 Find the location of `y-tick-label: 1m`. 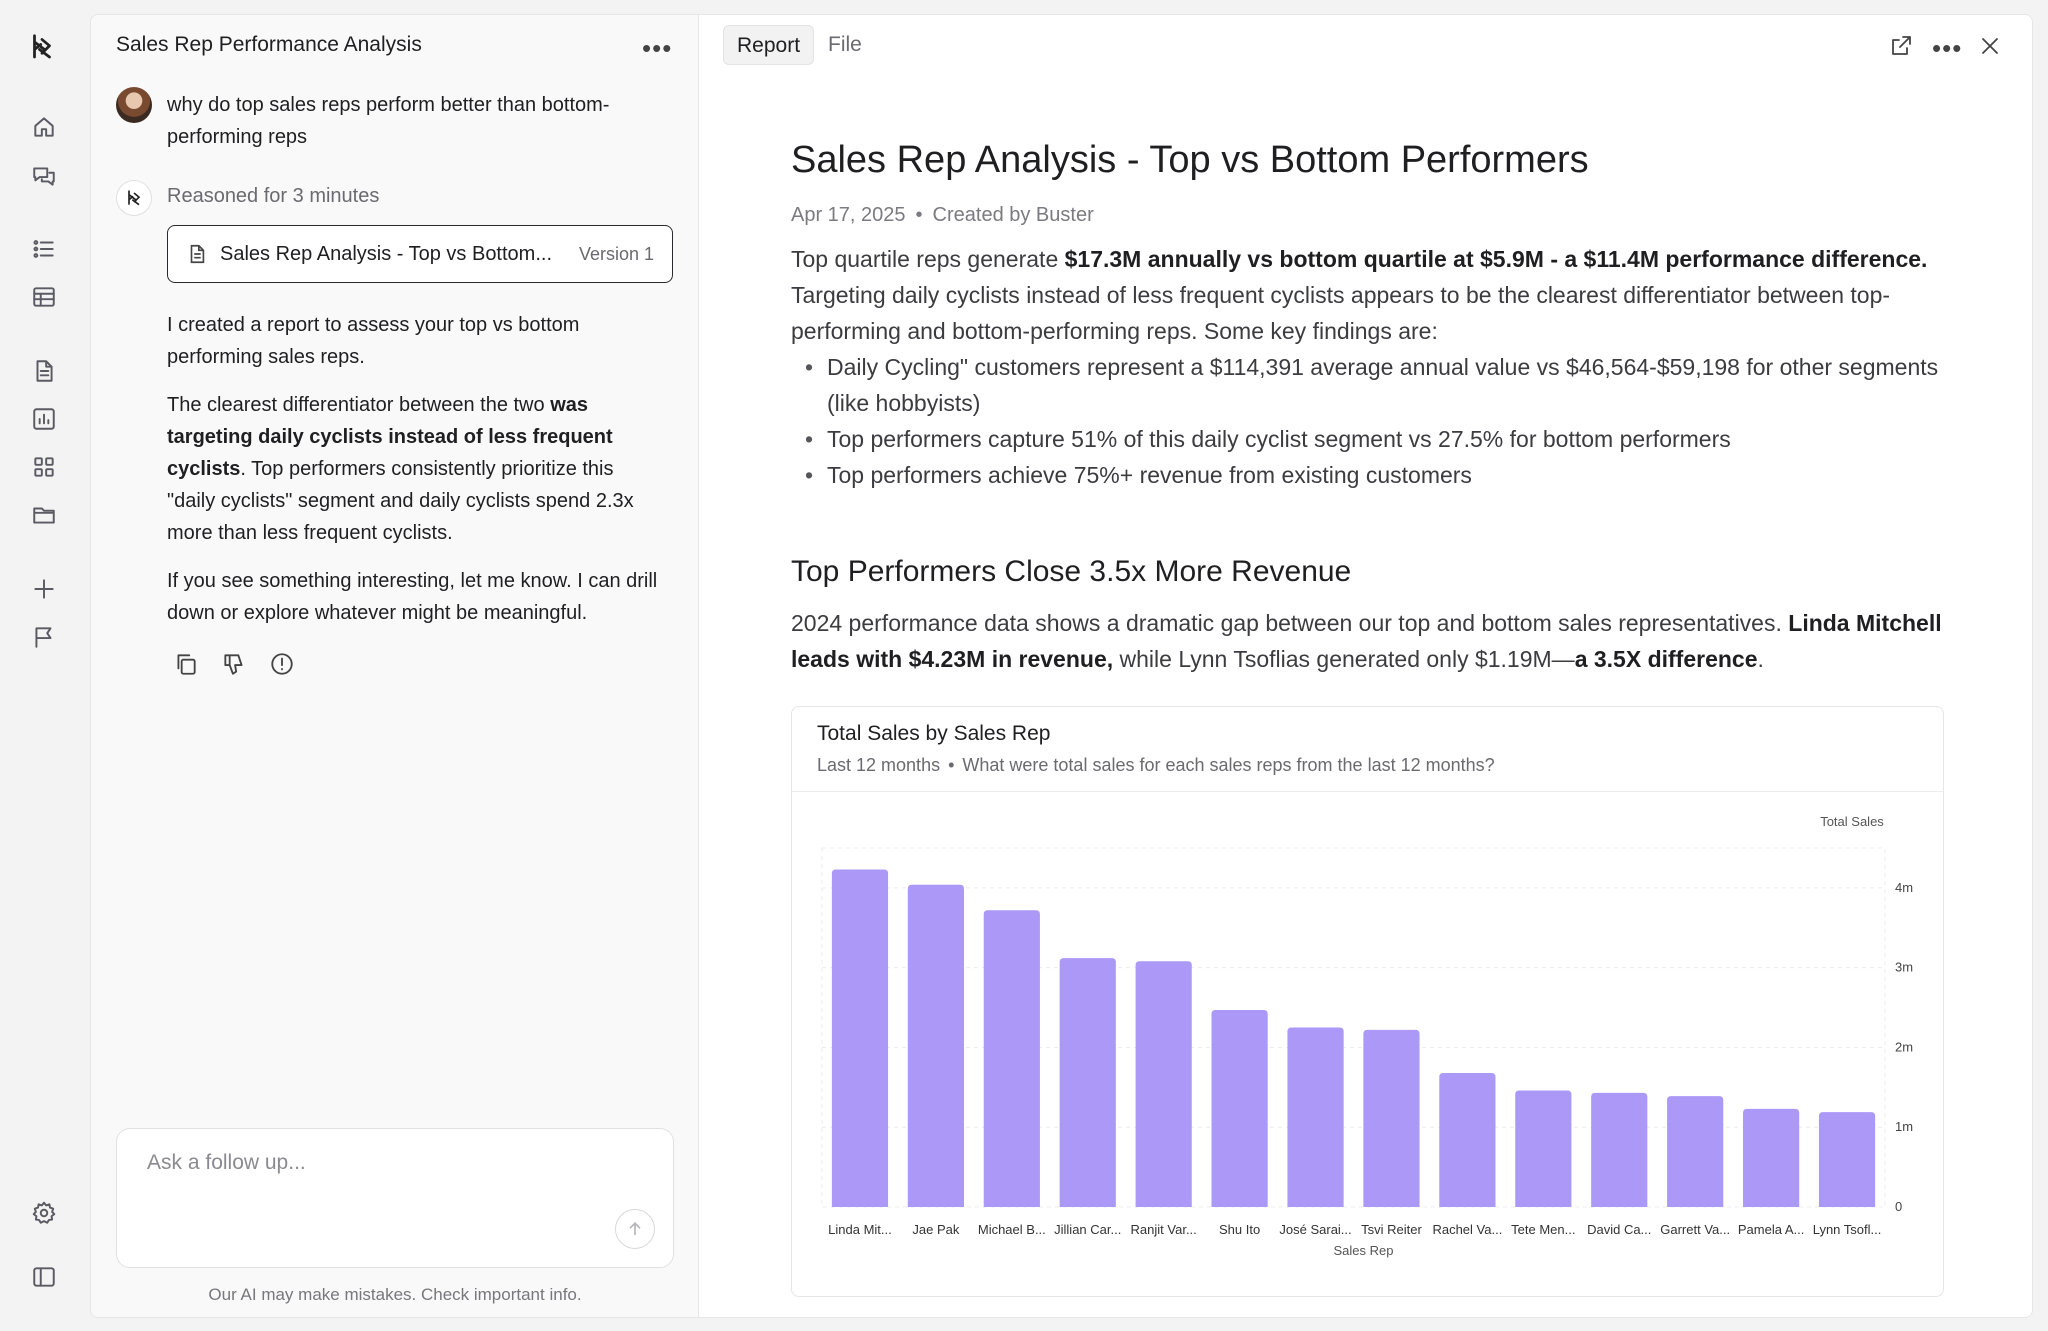

y-tick-label: 1m is located at coordinates (1904, 1126).